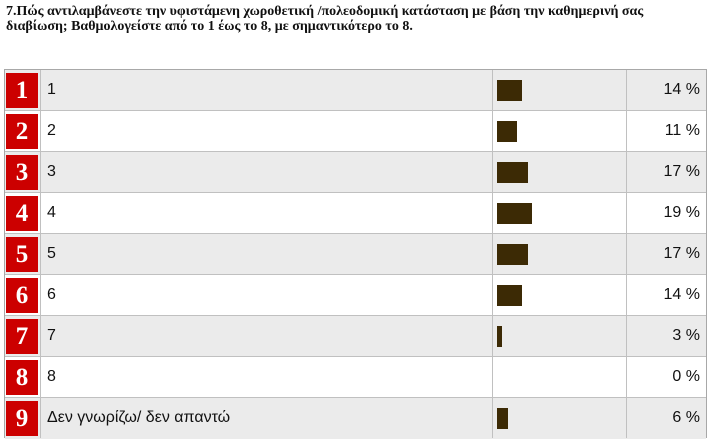 The image size is (711, 444). I want to click on table-row: 3 3 17 %, so click(355, 172).